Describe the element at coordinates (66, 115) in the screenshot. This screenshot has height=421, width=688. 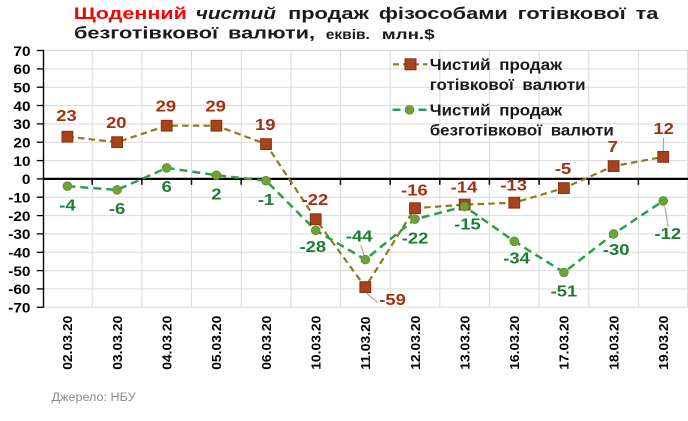
I see `svg-text: 23` at that location.